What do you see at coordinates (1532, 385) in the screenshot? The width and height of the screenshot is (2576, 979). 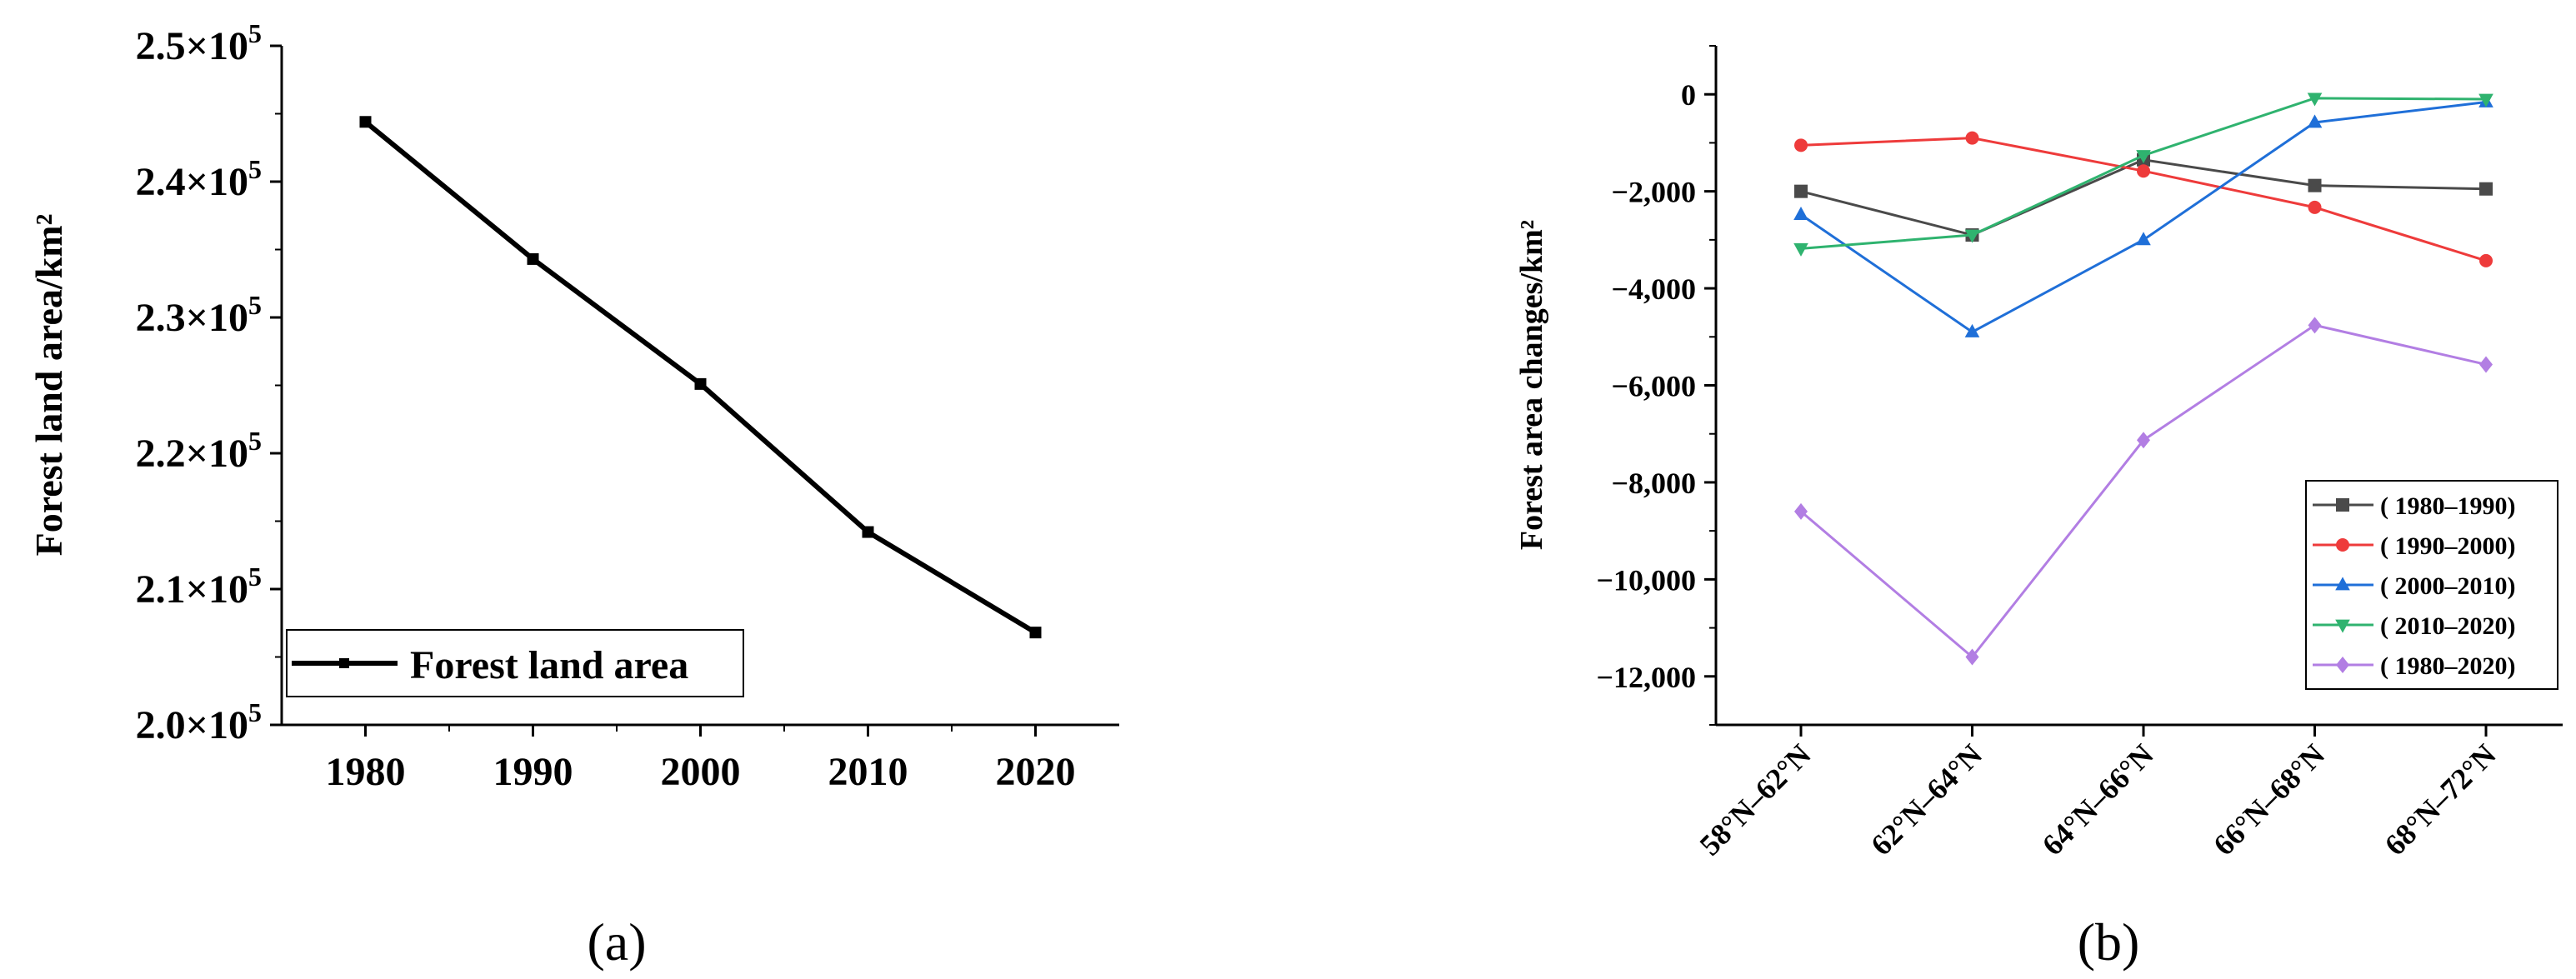 I see `panel-b-y-axis-title: Forest area changes/km²` at bounding box center [1532, 385].